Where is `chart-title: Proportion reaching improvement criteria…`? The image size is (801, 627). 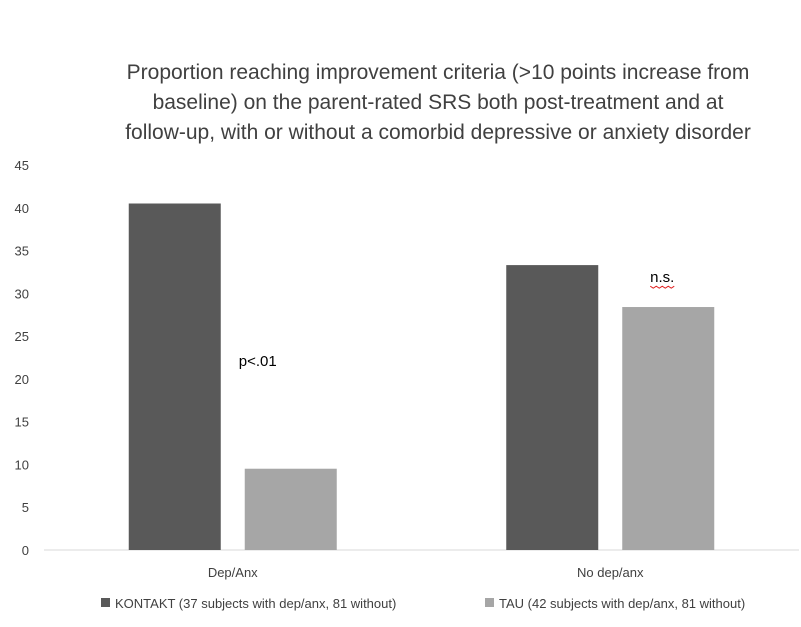
chart-title: Proportion reaching improvement criteria… is located at coordinates (438, 102).